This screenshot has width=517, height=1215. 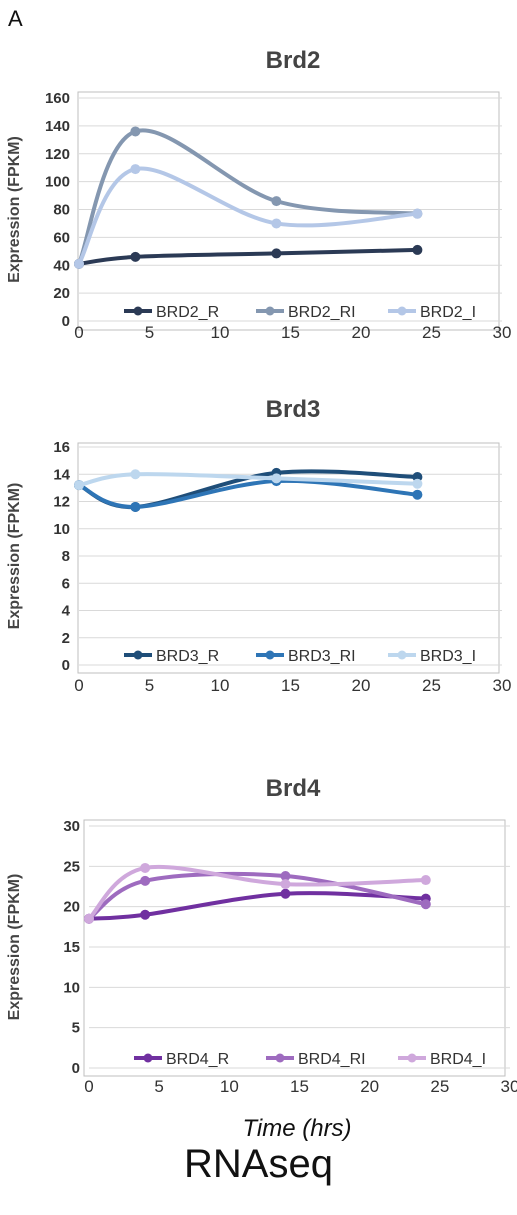 I want to click on brd3-x-tick-label: 10, so click(x=220, y=685).